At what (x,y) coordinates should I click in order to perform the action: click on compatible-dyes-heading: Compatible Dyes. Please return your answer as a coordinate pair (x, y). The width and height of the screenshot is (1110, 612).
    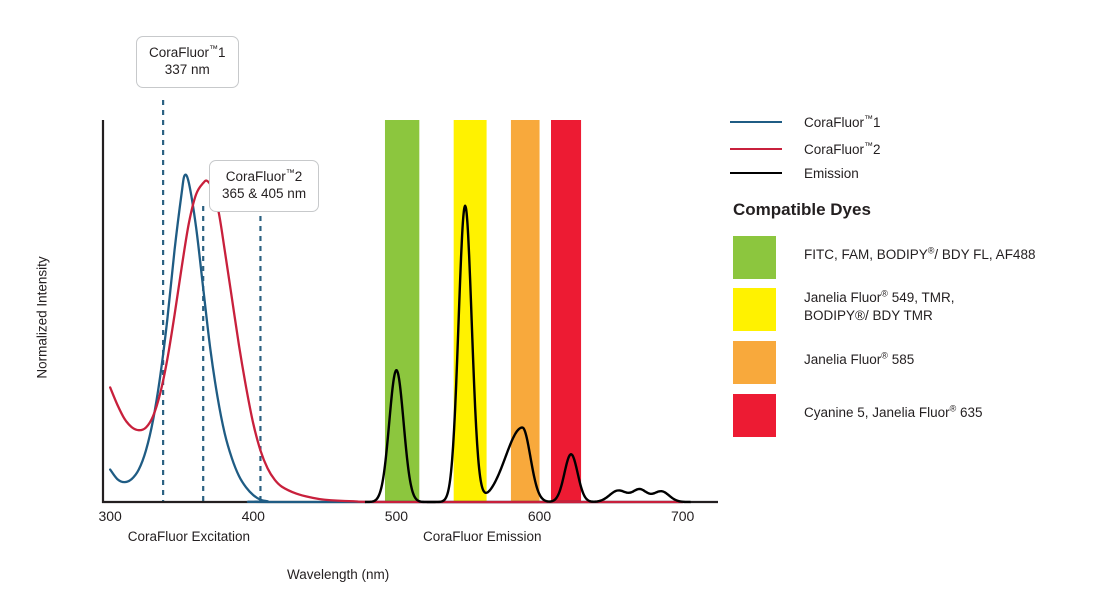
    Looking at the image, I should click on (802, 209).